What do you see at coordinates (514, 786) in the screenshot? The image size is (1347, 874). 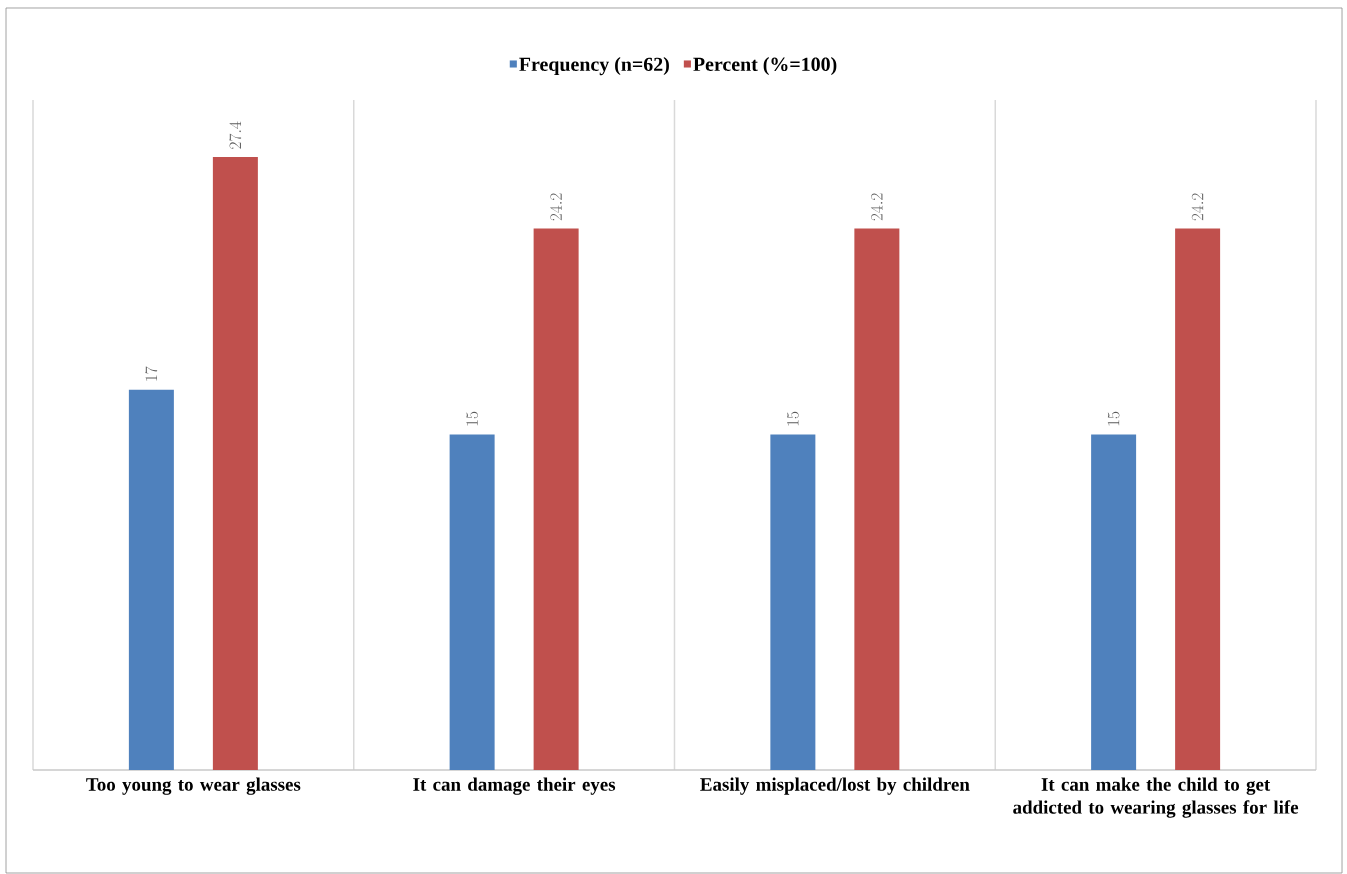 I see `x-tick-label: It can damage their eyes` at bounding box center [514, 786].